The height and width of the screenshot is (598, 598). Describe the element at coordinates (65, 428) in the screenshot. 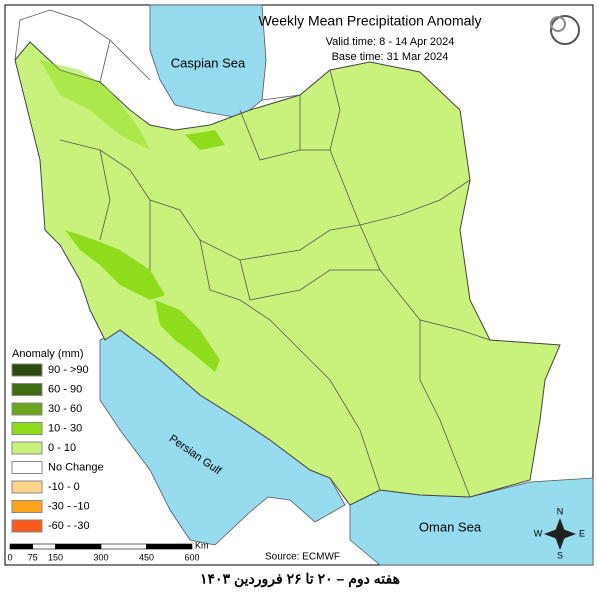

I see `legend-label: 10 - 30` at that location.